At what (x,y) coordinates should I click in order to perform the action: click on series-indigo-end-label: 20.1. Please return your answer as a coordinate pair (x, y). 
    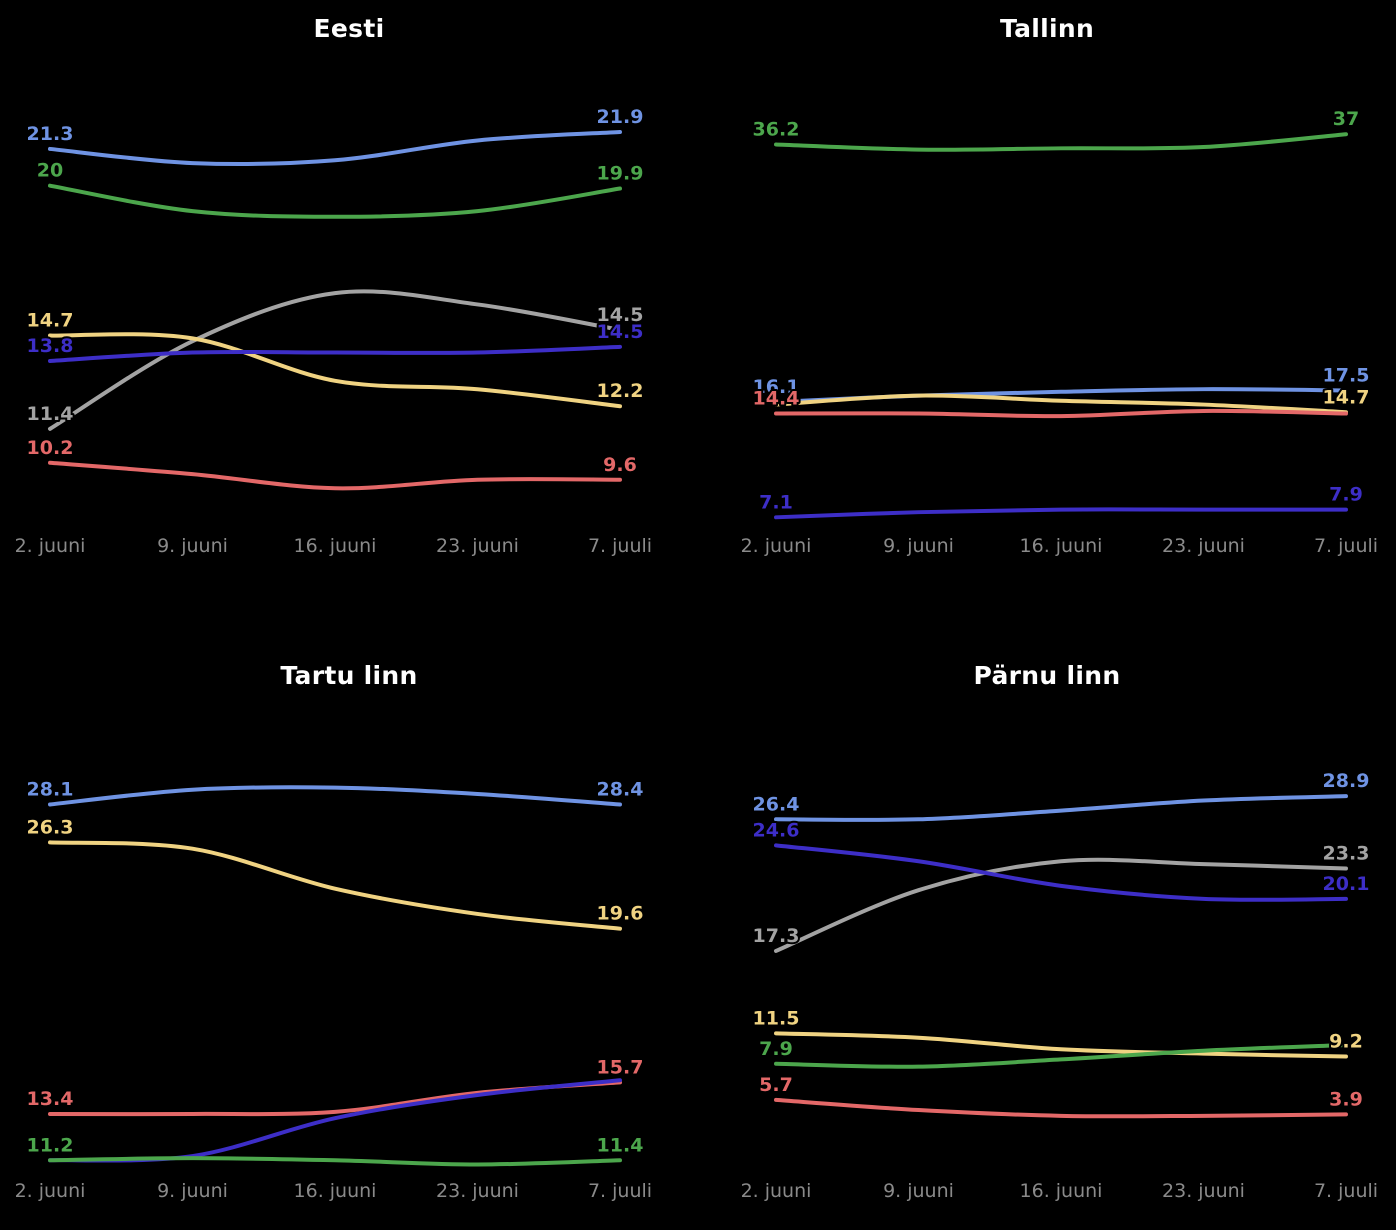
    Looking at the image, I should click on (1346, 884).